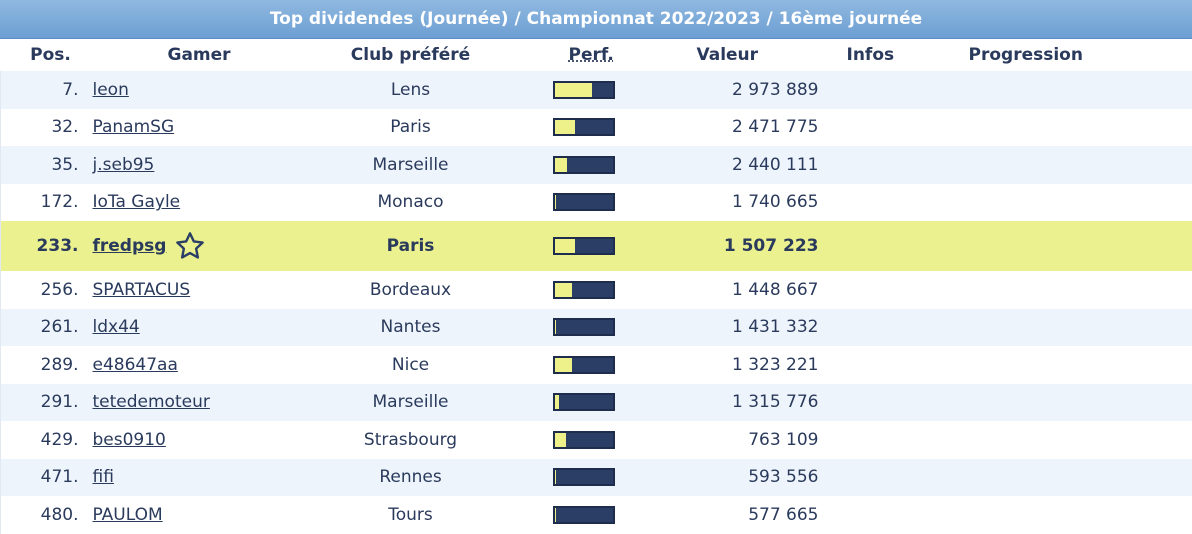 The image size is (1192, 534). Describe the element at coordinates (47, 515) in the screenshot. I see `rank-position: 480.` at that location.